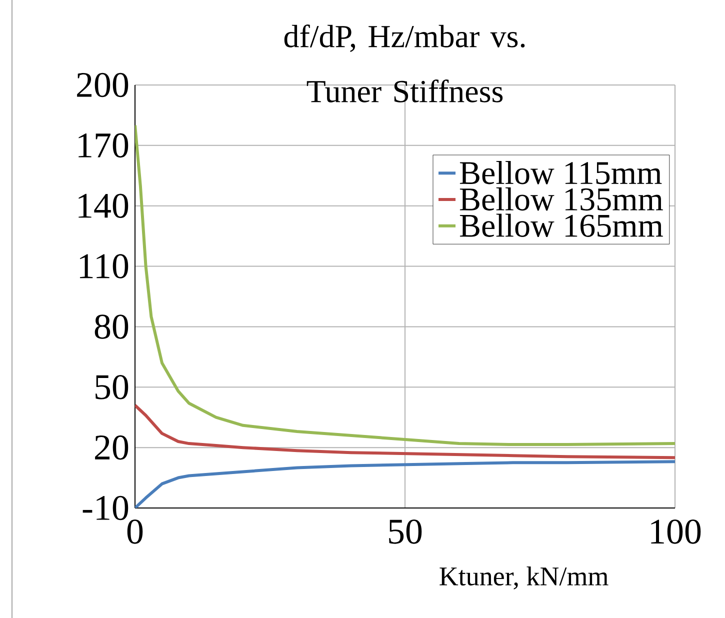 The image size is (725, 618). Describe the element at coordinates (104, 266) in the screenshot. I see `y-tick-label: 110` at that location.